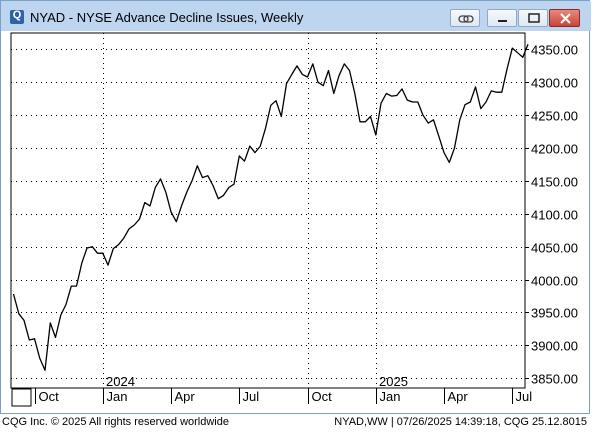  What do you see at coordinates (554, 149) in the screenshot?
I see `y-tick-label: 4200.00` at bounding box center [554, 149].